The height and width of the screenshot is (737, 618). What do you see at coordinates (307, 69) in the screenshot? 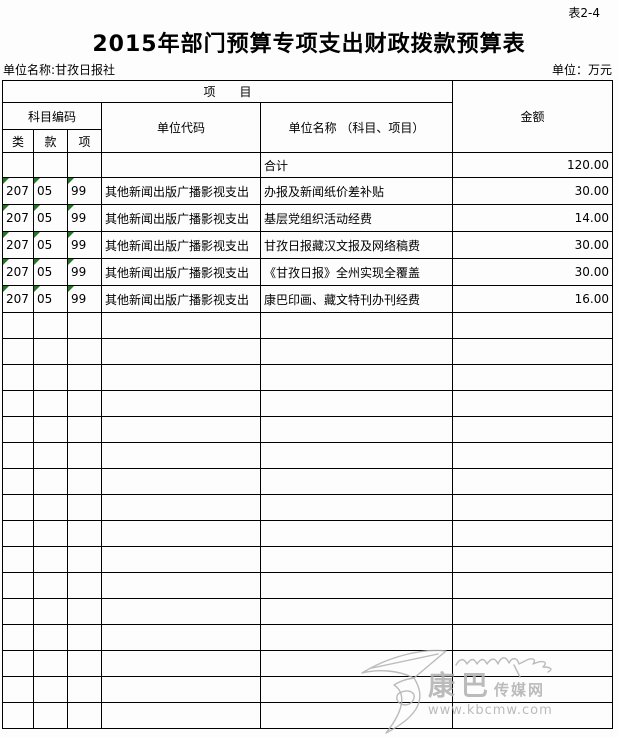
I see `info-row: 单位名称:甘孜日报社 单位：万元` at bounding box center [307, 69].